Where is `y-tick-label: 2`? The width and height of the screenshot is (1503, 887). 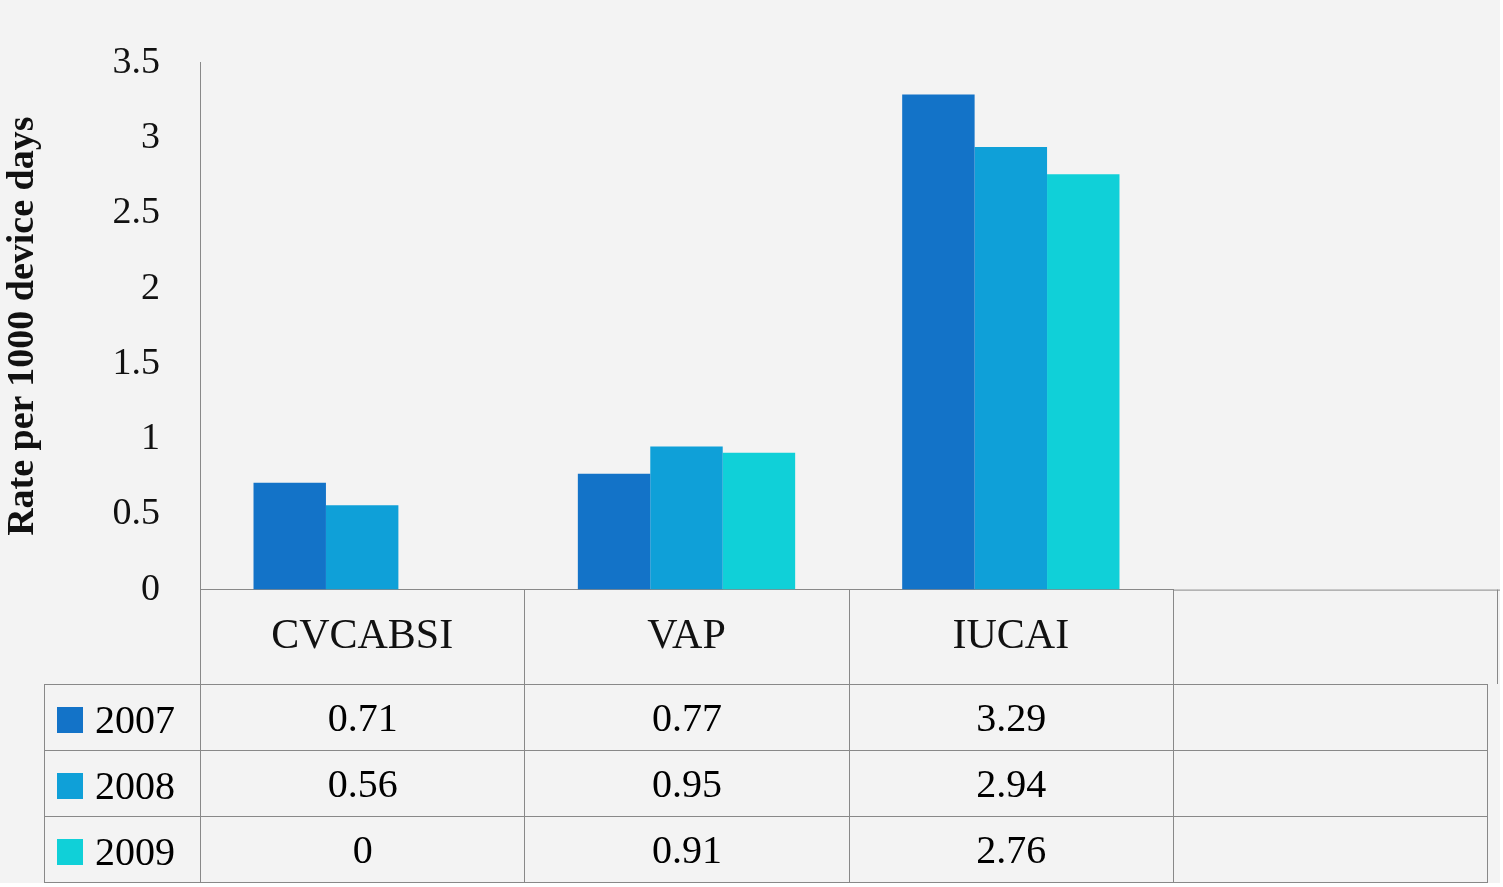
y-tick-label: 2 is located at coordinates (150, 285).